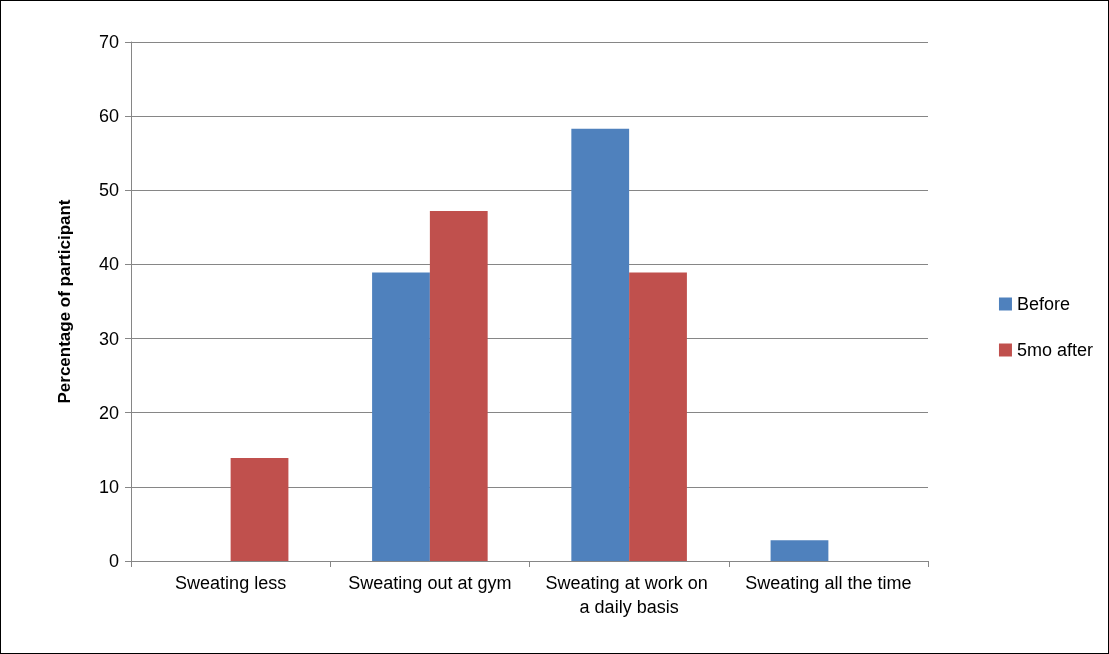  I want to click on x-tick-label: Sweating at work on a daily basis, so click(629, 595).